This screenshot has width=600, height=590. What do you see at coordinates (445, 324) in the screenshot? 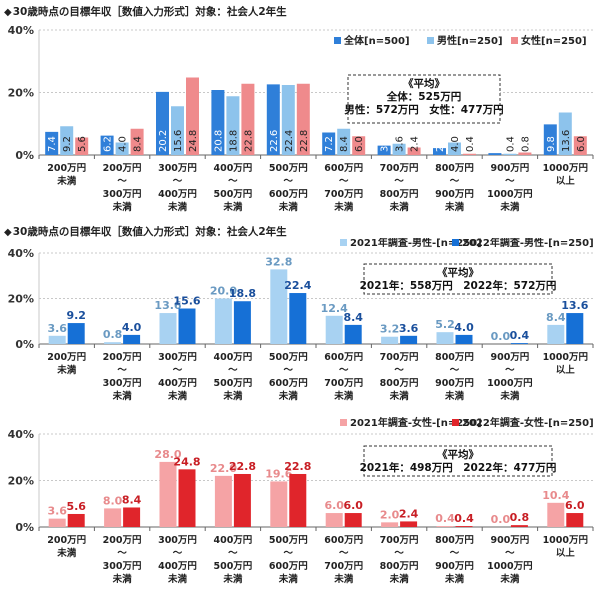
I see `data-label: 5.2` at bounding box center [445, 324].